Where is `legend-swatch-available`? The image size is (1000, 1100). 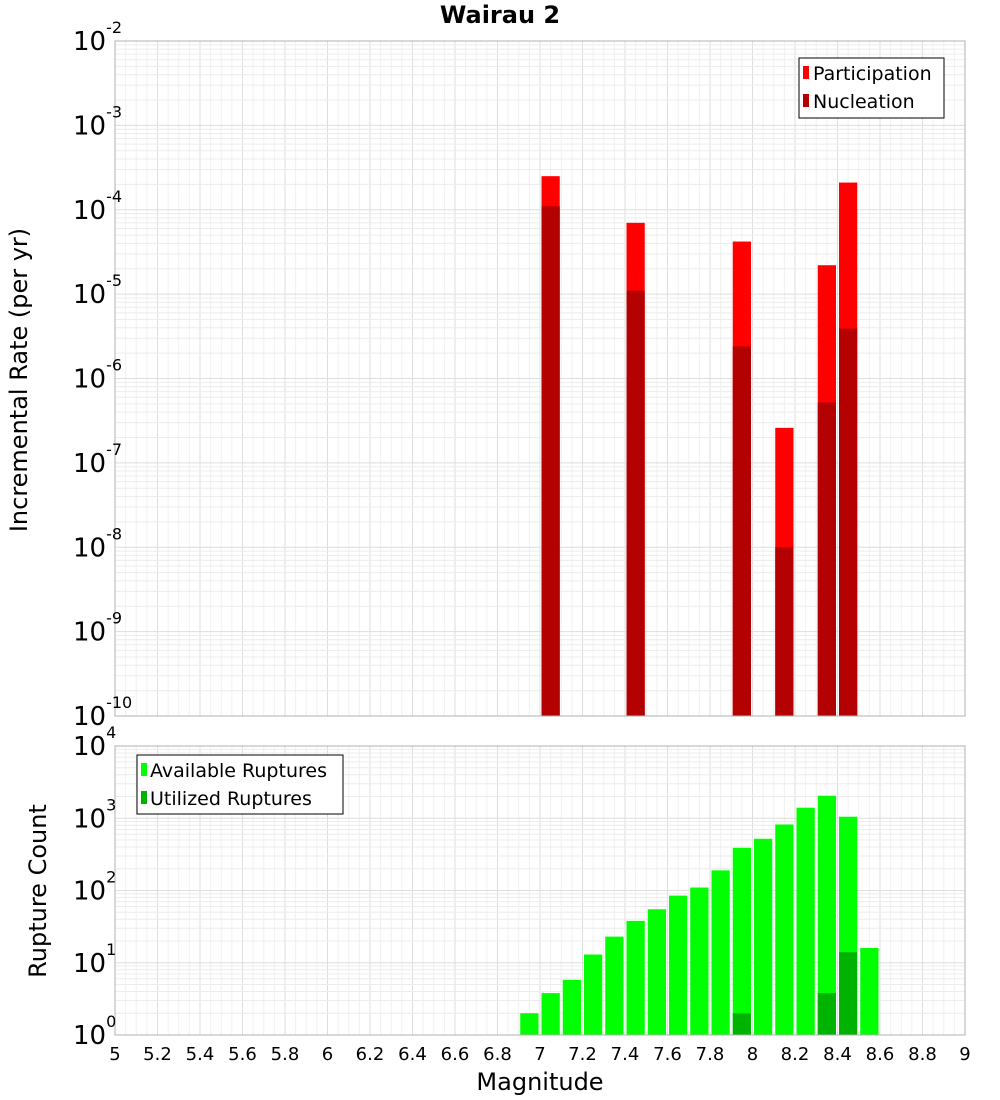 legend-swatch-available is located at coordinates (144, 769).